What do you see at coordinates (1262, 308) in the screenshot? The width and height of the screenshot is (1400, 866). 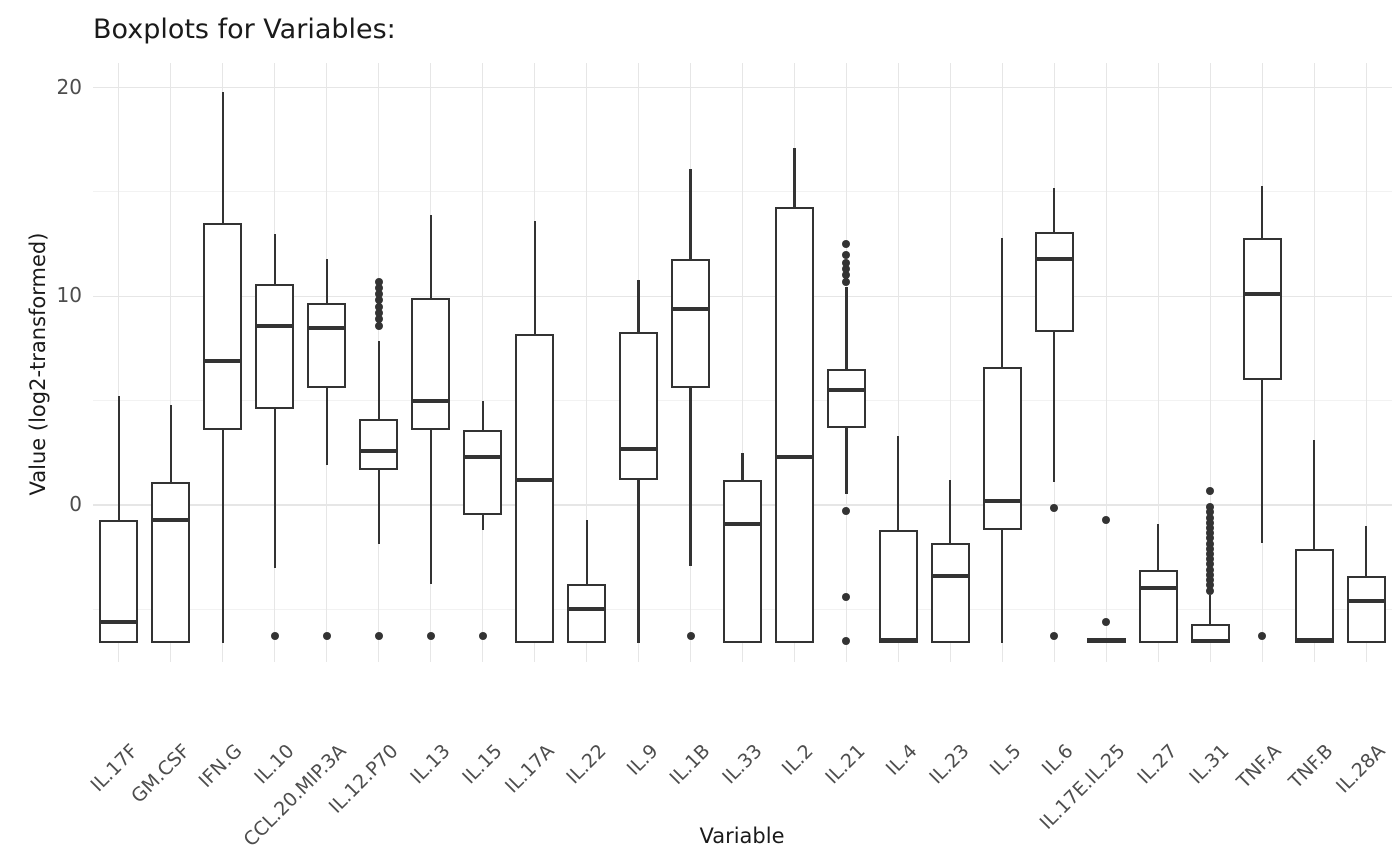 I see `boxplot-box-TNF.A` at bounding box center [1262, 308].